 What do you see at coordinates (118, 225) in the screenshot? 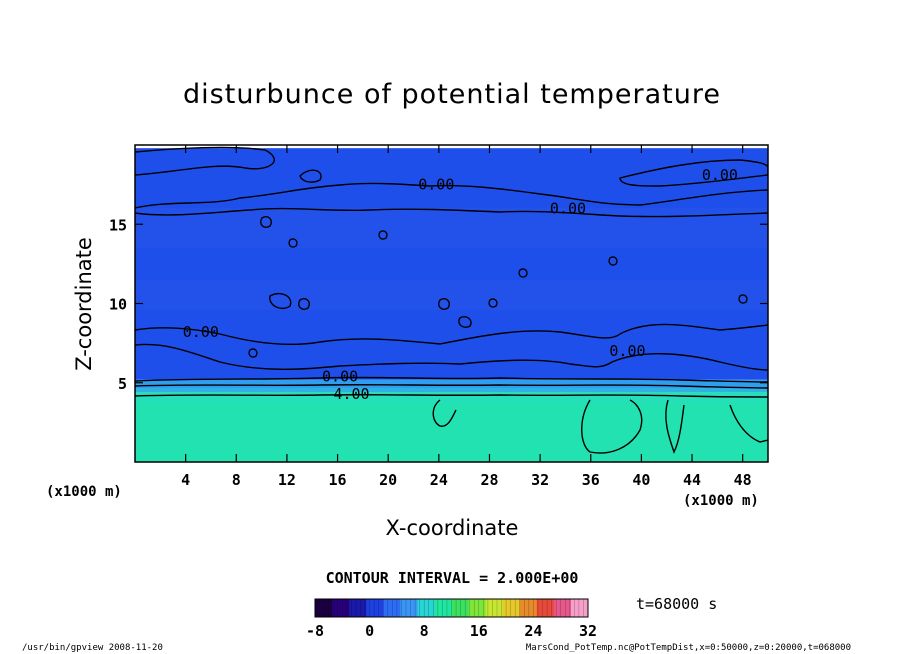
I see `y-tick-label: 15` at bounding box center [118, 225].